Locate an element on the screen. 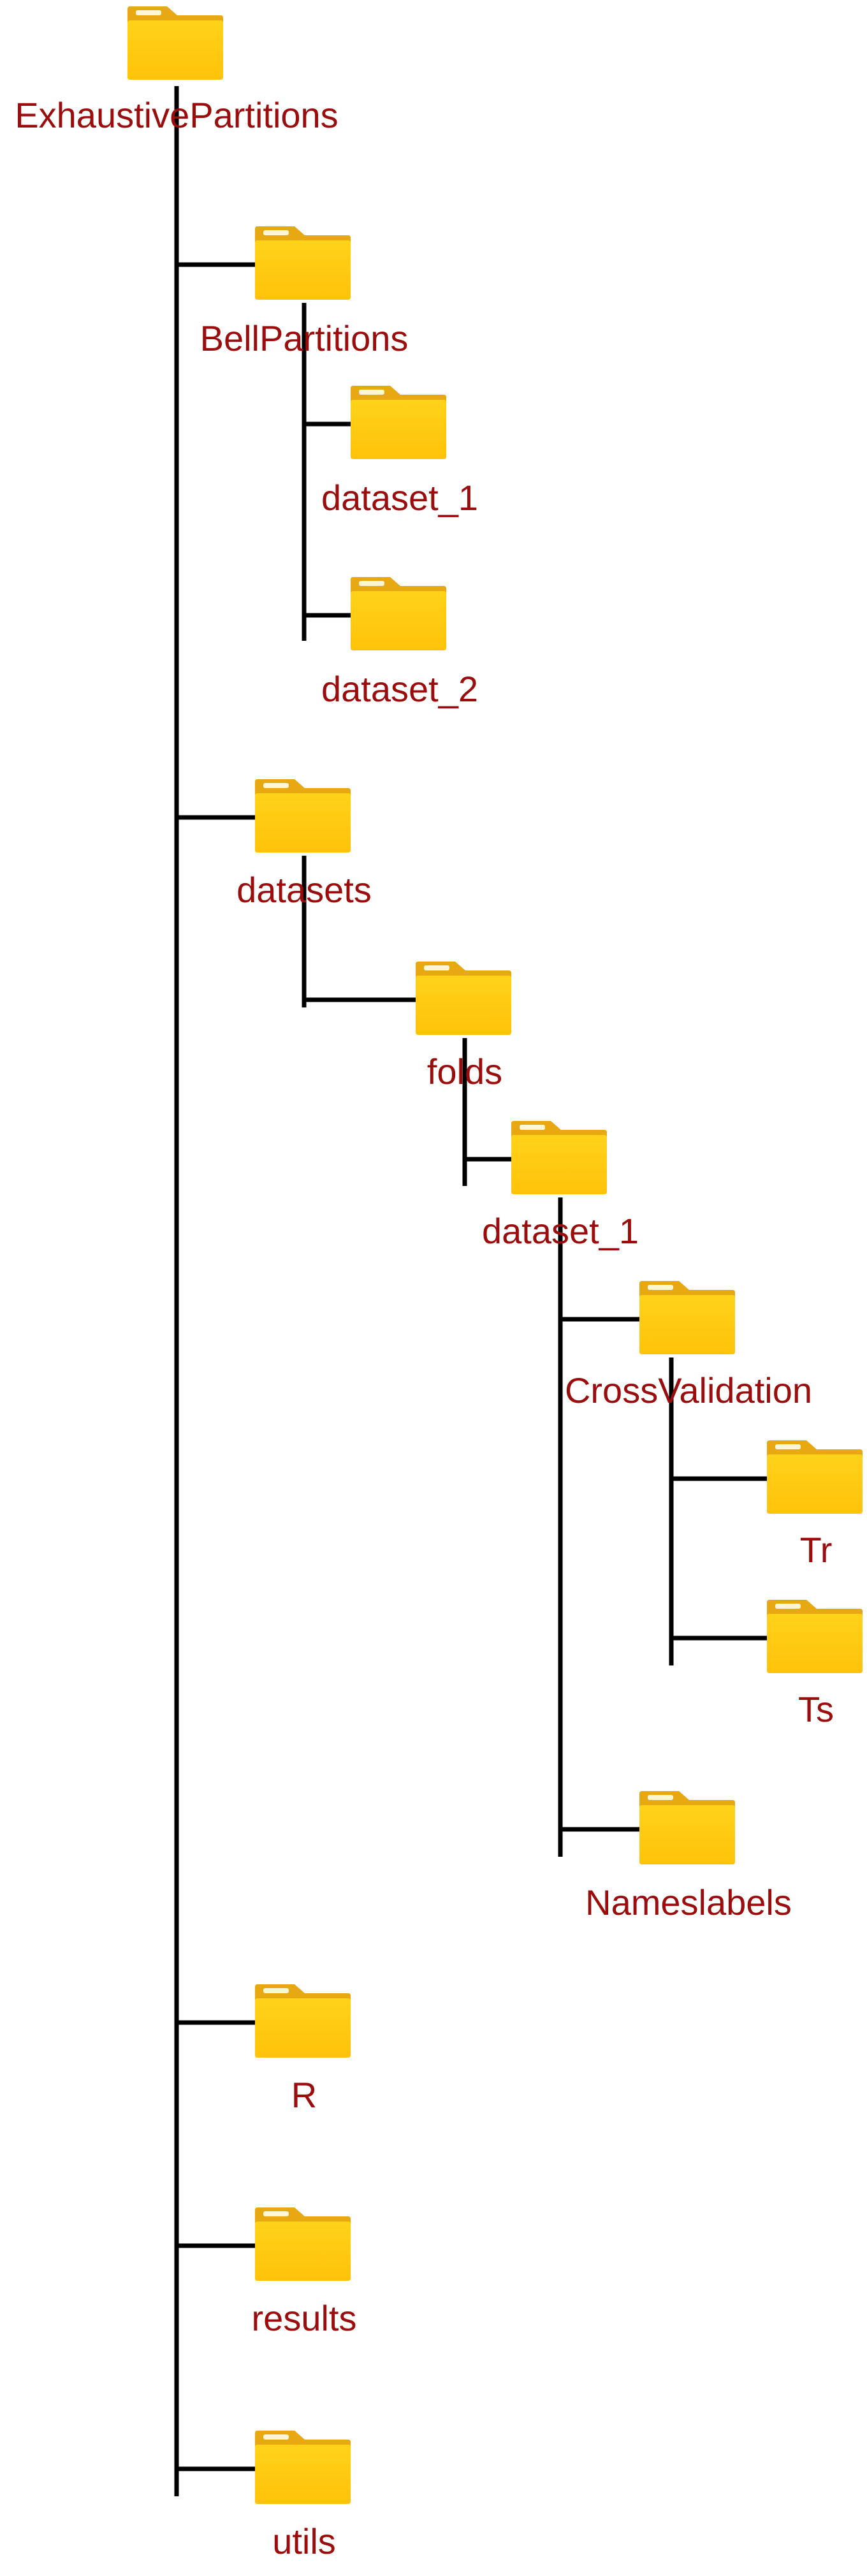 The width and height of the screenshot is (867, 2576). folder-label-utils: utils is located at coordinates (304, 2541).